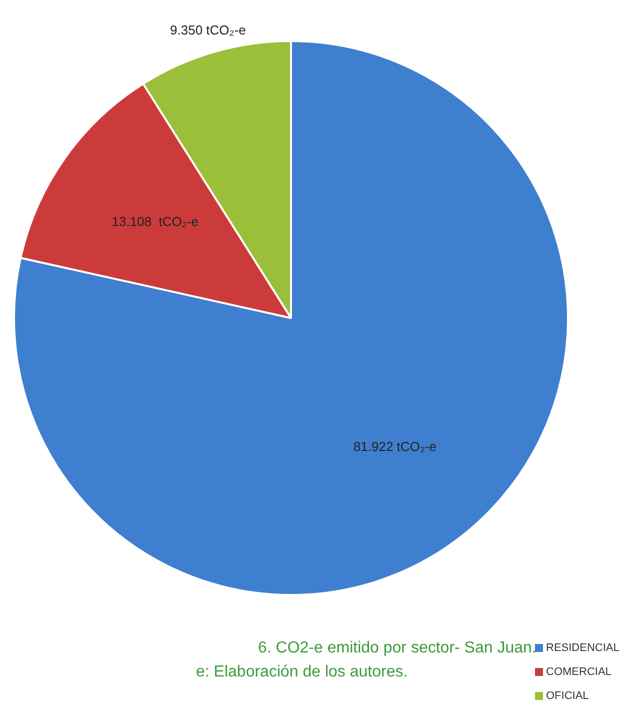  I want to click on data-label: 81.922 tCO₂-e, so click(395, 446).